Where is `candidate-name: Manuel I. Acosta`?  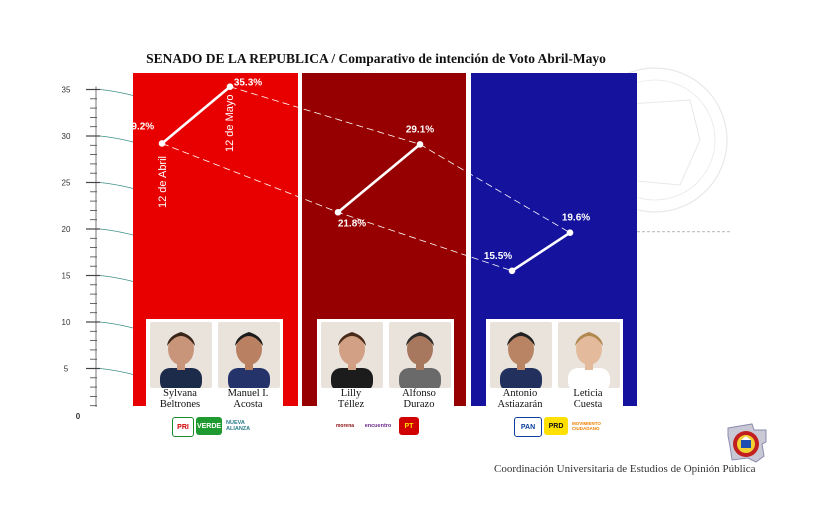 candidate-name: Manuel I. Acosta is located at coordinates (248, 399).